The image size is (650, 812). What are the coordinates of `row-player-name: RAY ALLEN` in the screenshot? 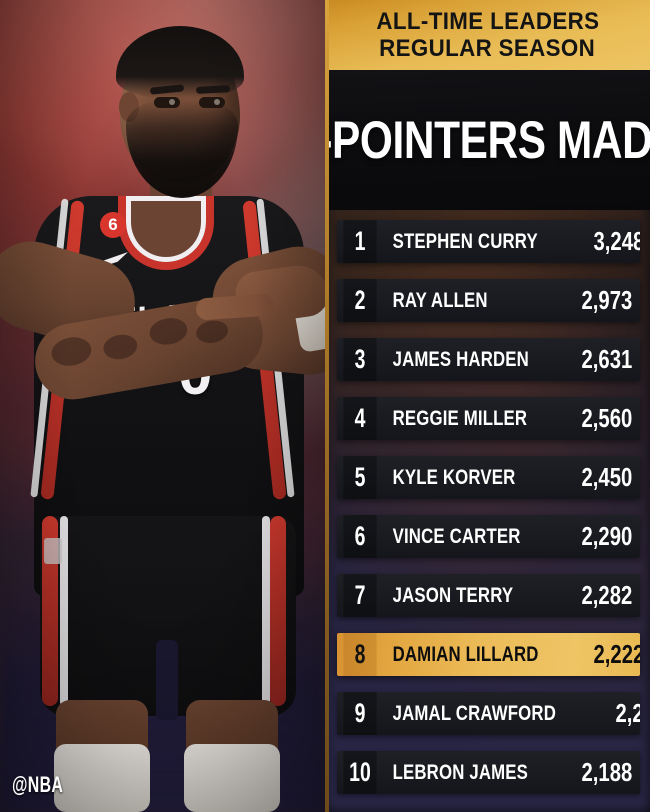 It's located at (440, 300).